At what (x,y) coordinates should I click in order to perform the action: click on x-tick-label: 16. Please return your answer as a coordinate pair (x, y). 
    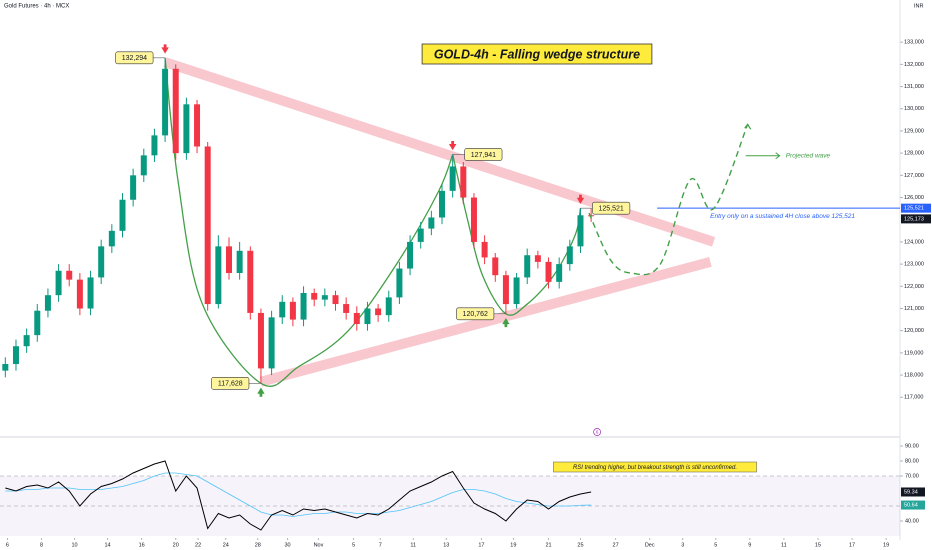
    Looking at the image, I should click on (142, 545).